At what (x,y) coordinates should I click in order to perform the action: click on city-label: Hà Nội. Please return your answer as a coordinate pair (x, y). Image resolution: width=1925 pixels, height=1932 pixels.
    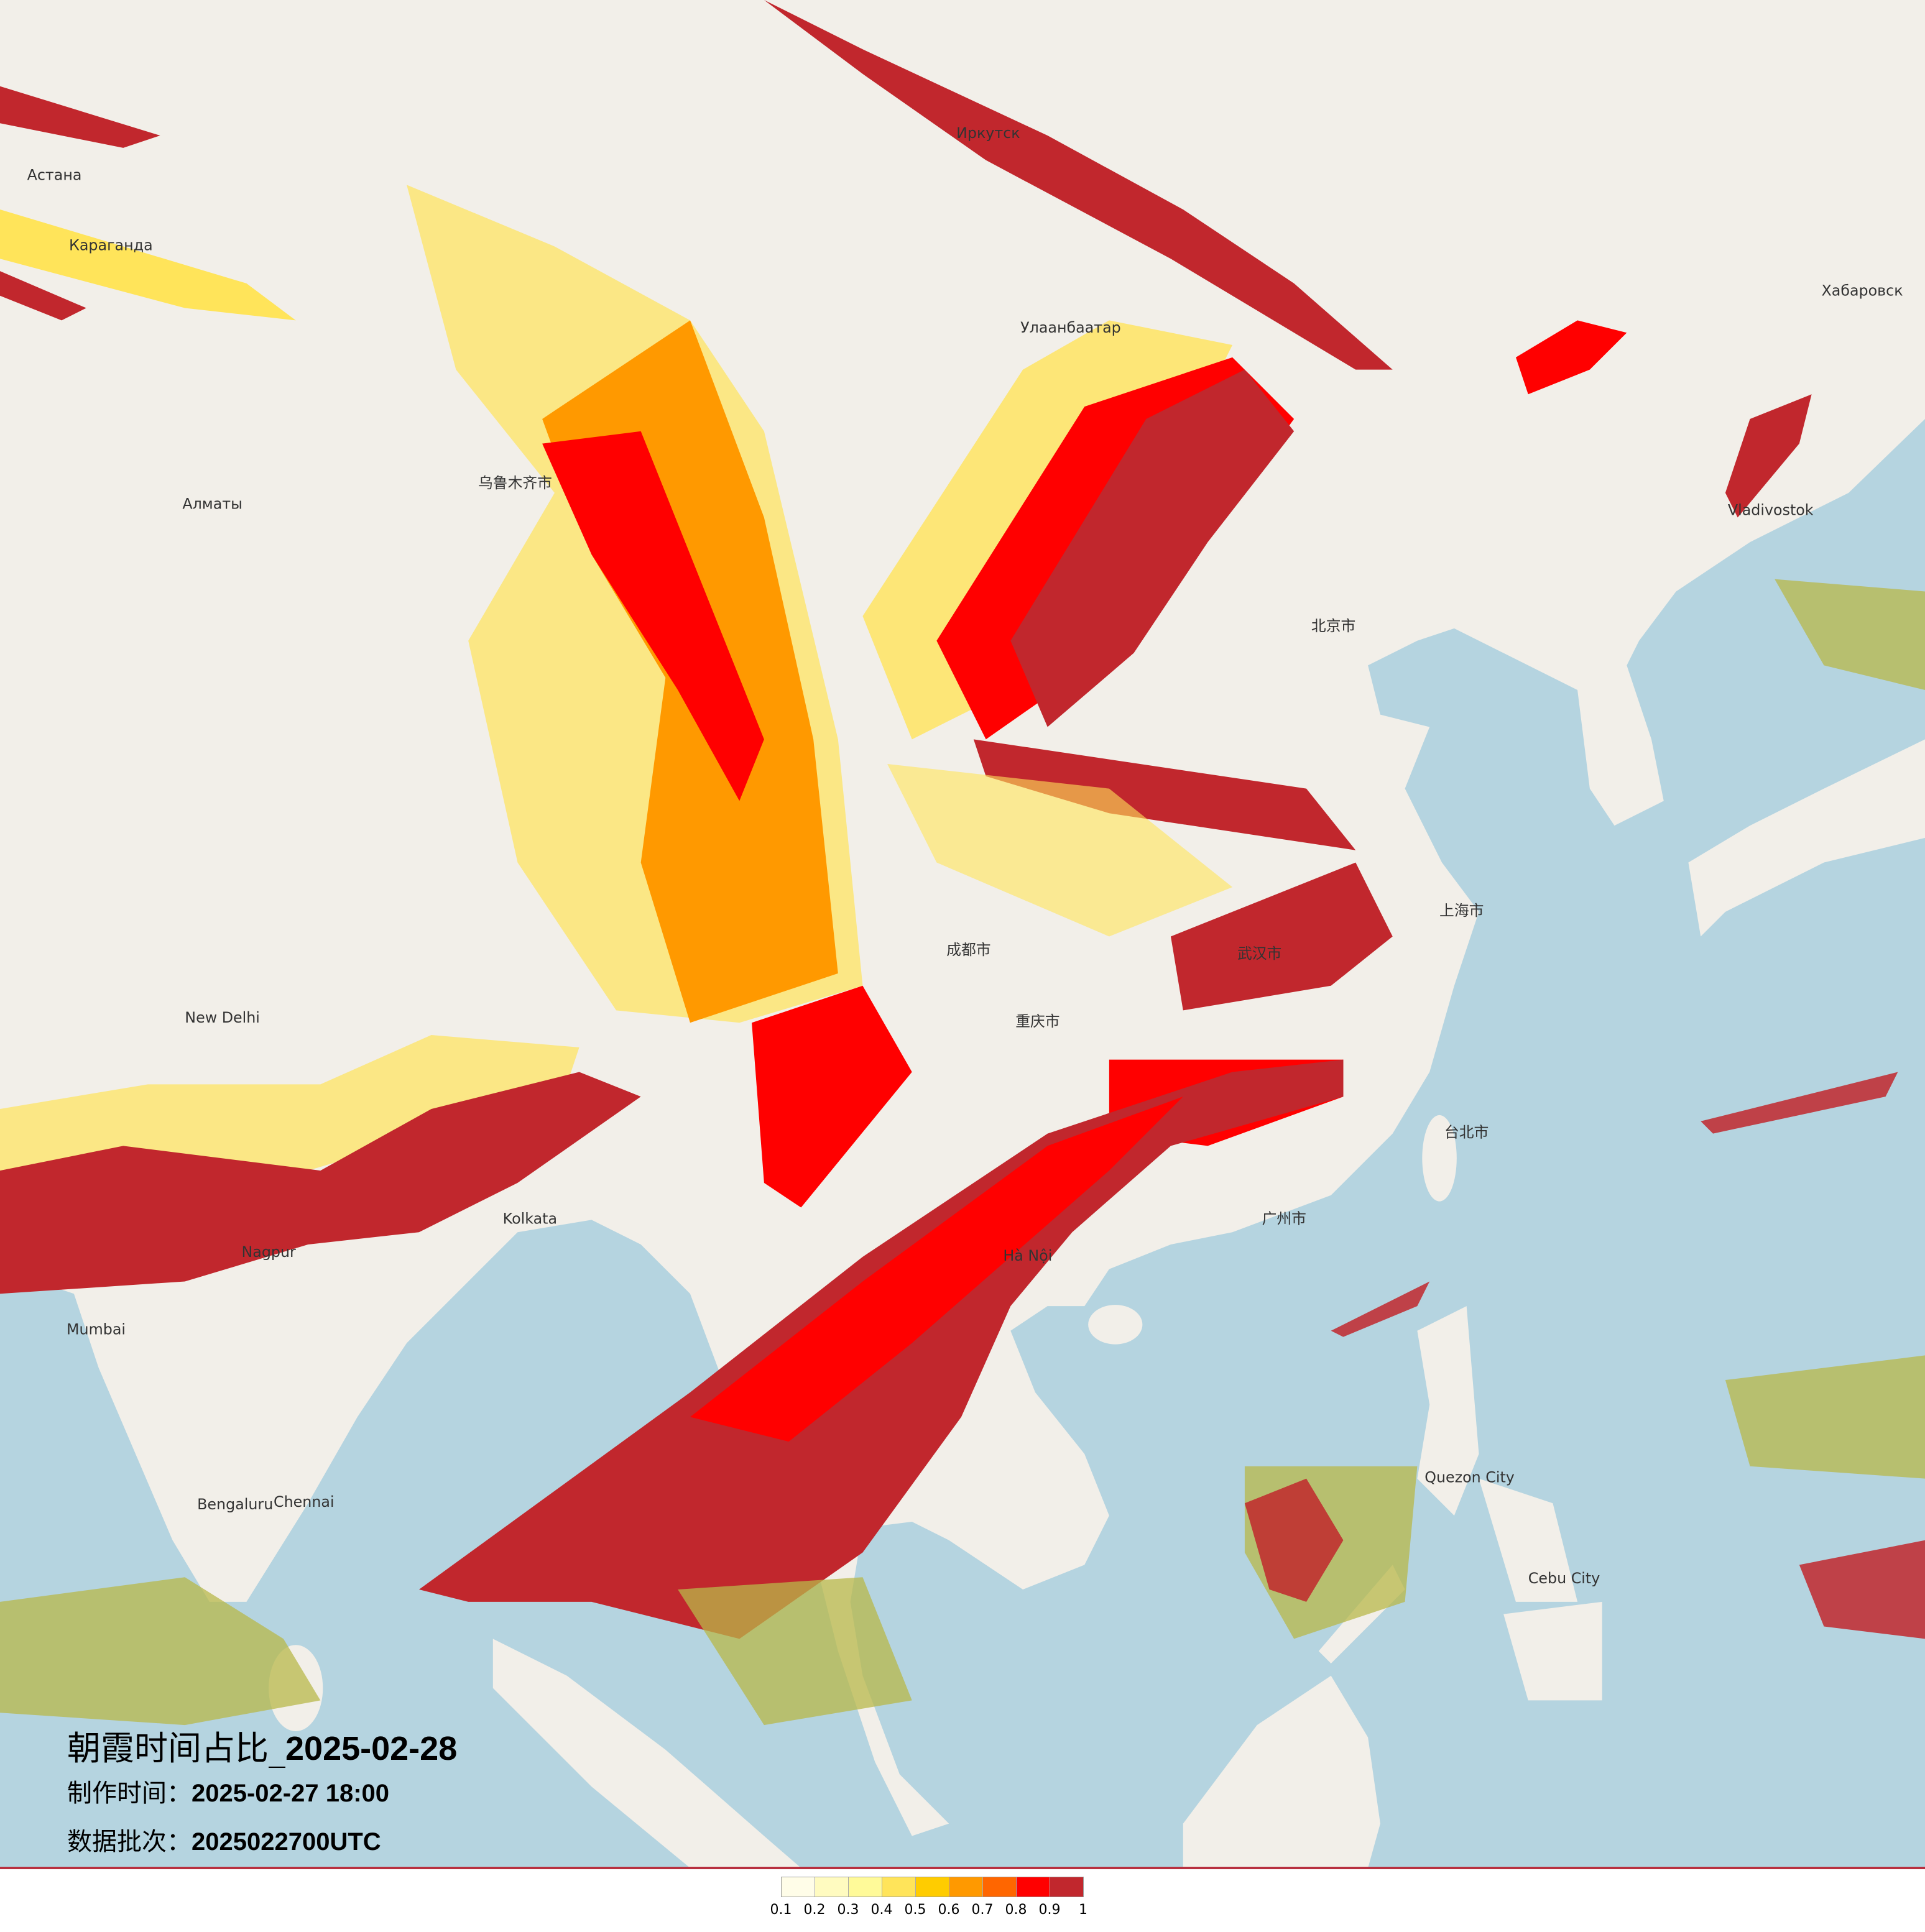
    Looking at the image, I should click on (1027, 1255).